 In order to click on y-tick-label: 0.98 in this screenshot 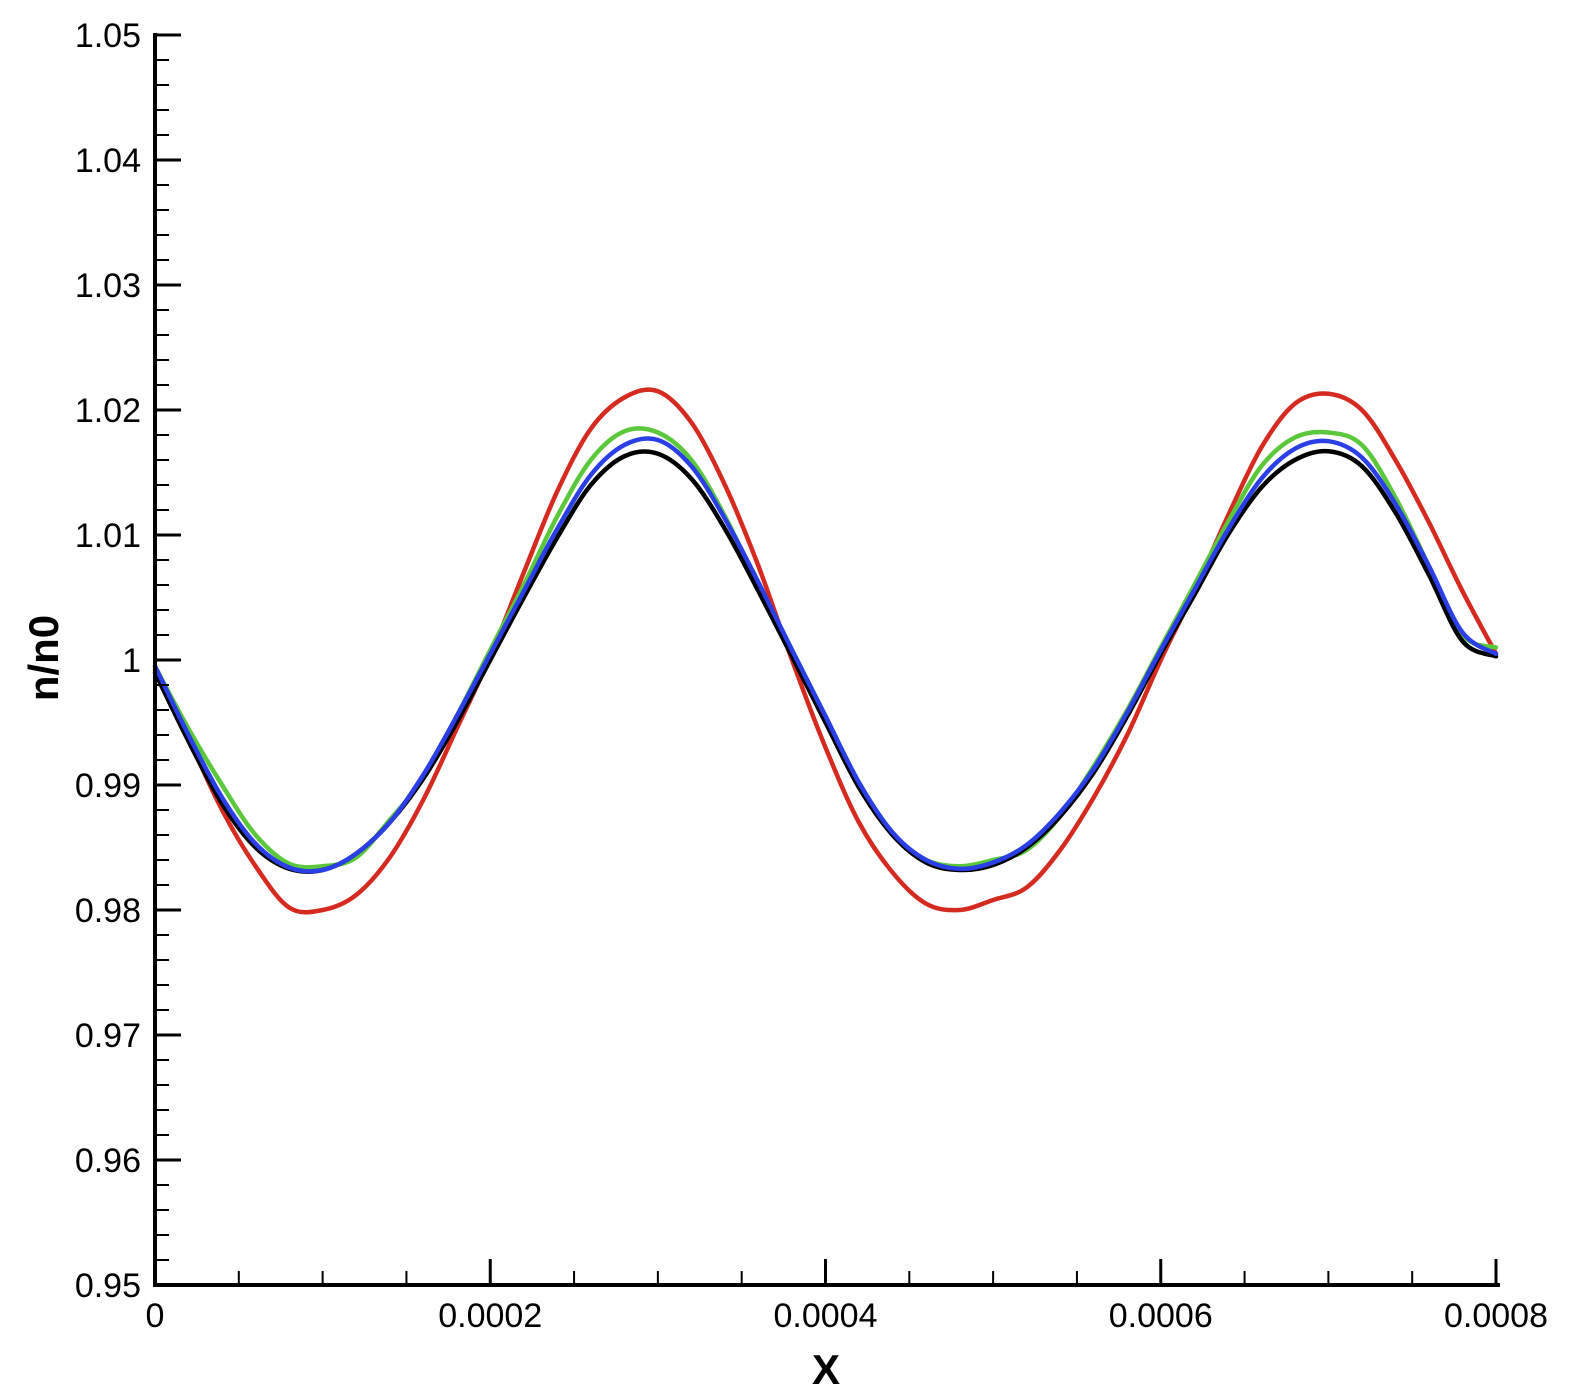, I will do `click(108, 911)`.